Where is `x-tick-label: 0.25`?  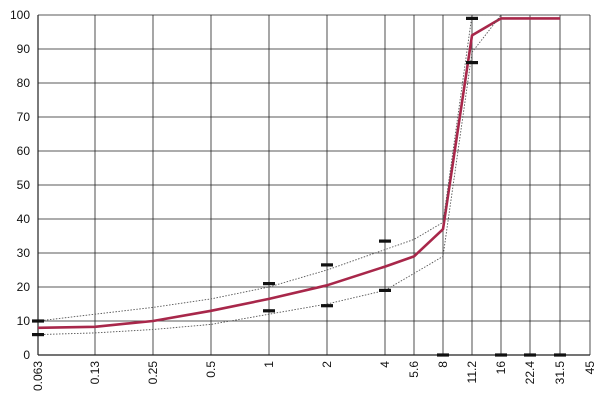 x-tick-label: 0.25 is located at coordinates (153, 373).